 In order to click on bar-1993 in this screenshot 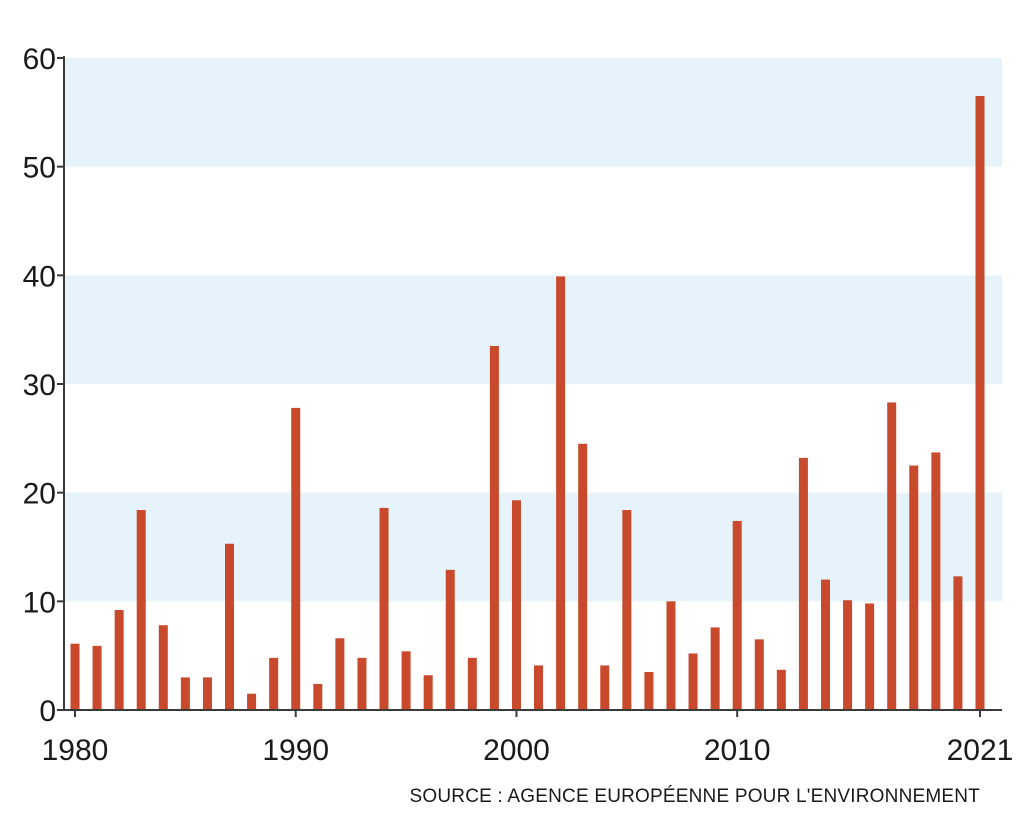, I will do `click(362, 683)`.